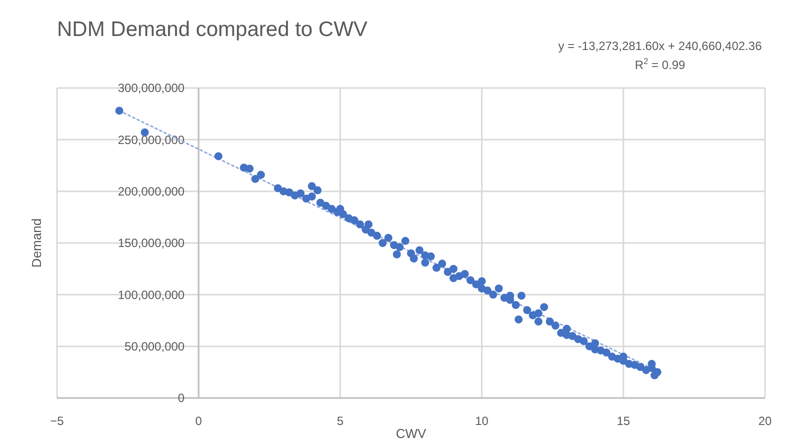 This screenshot has height=443, width=787. What do you see at coordinates (36, 243) in the screenshot?
I see `y-axis-title: Demand` at bounding box center [36, 243].